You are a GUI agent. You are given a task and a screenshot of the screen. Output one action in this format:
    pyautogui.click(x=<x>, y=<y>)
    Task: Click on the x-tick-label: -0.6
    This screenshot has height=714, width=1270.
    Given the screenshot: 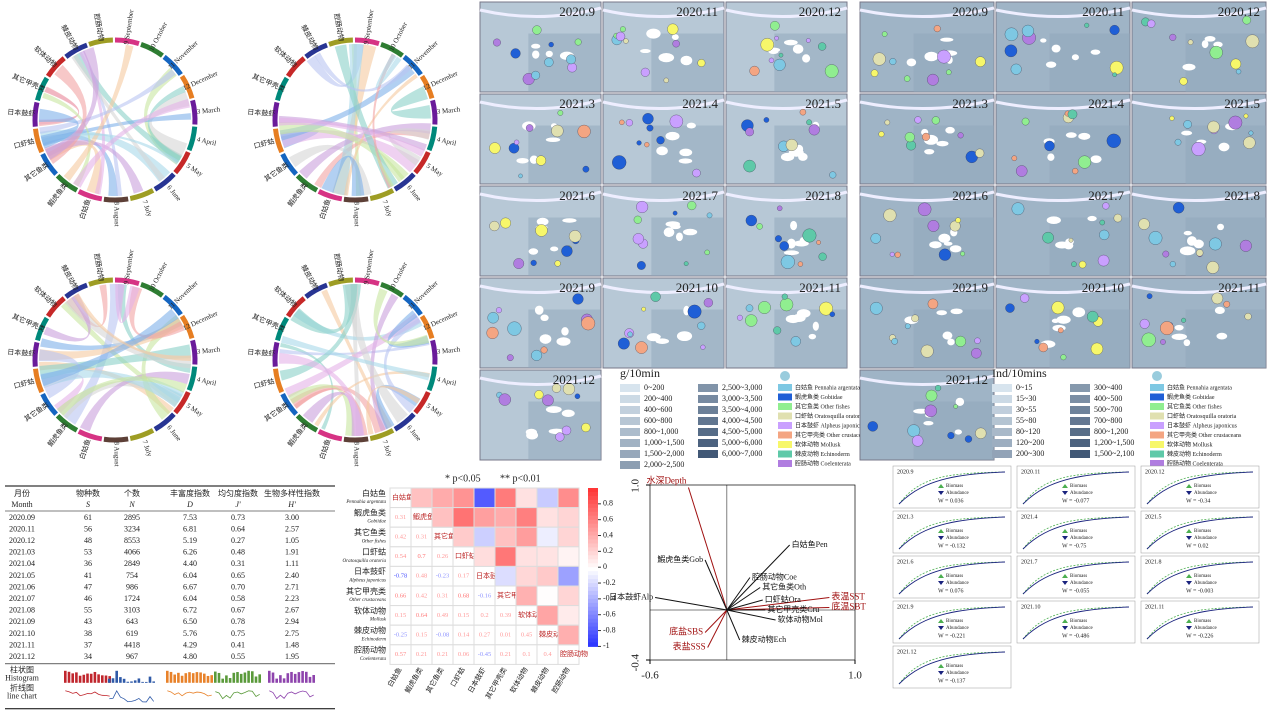 What is the action you would take?
    pyautogui.click(x=650, y=676)
    